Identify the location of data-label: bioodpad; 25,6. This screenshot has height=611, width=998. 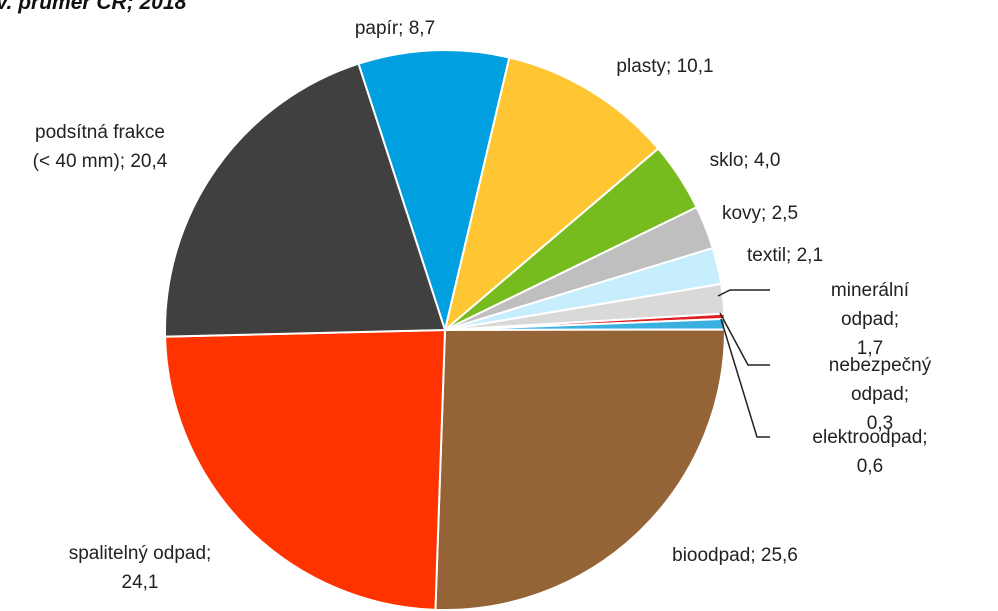
(735, 555).